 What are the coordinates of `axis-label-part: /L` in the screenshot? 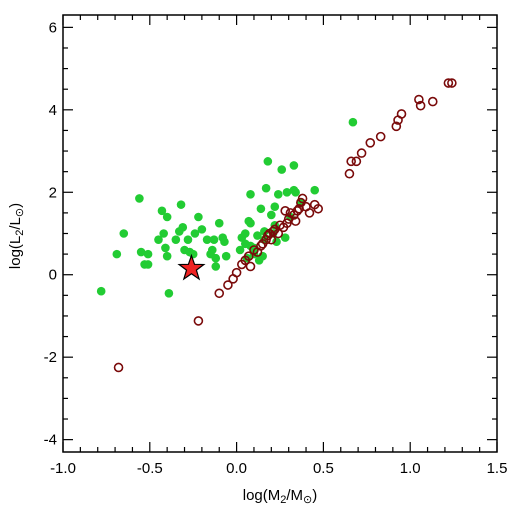 It's located at (15, 223).